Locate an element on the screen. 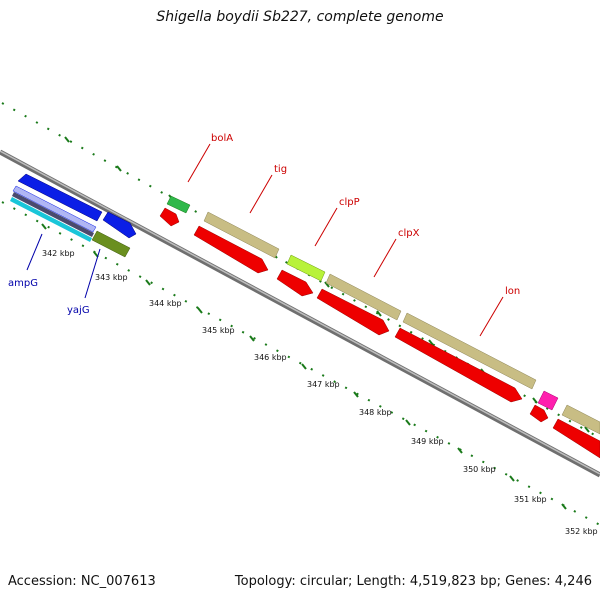 This screenshot has height=600, width=600. gene-label-ampG: ampG is located at coordinates (23, 283).